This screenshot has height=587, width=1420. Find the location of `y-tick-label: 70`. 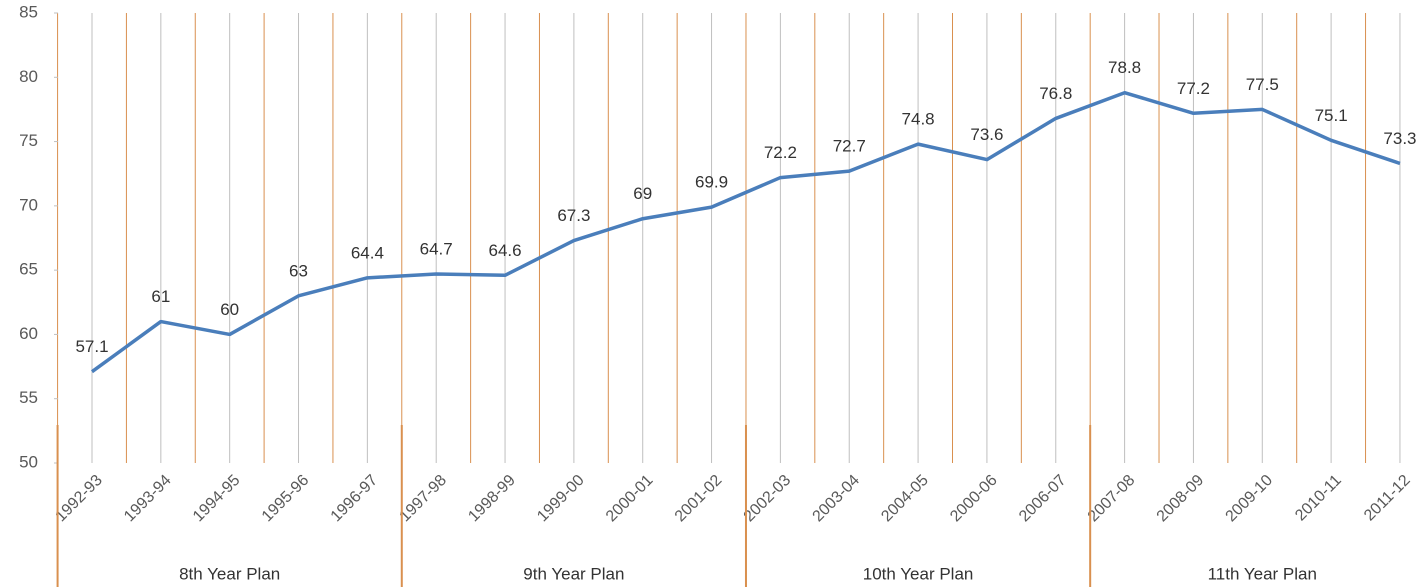

y-tick-label: 70 is located at coordinates (28, 204).